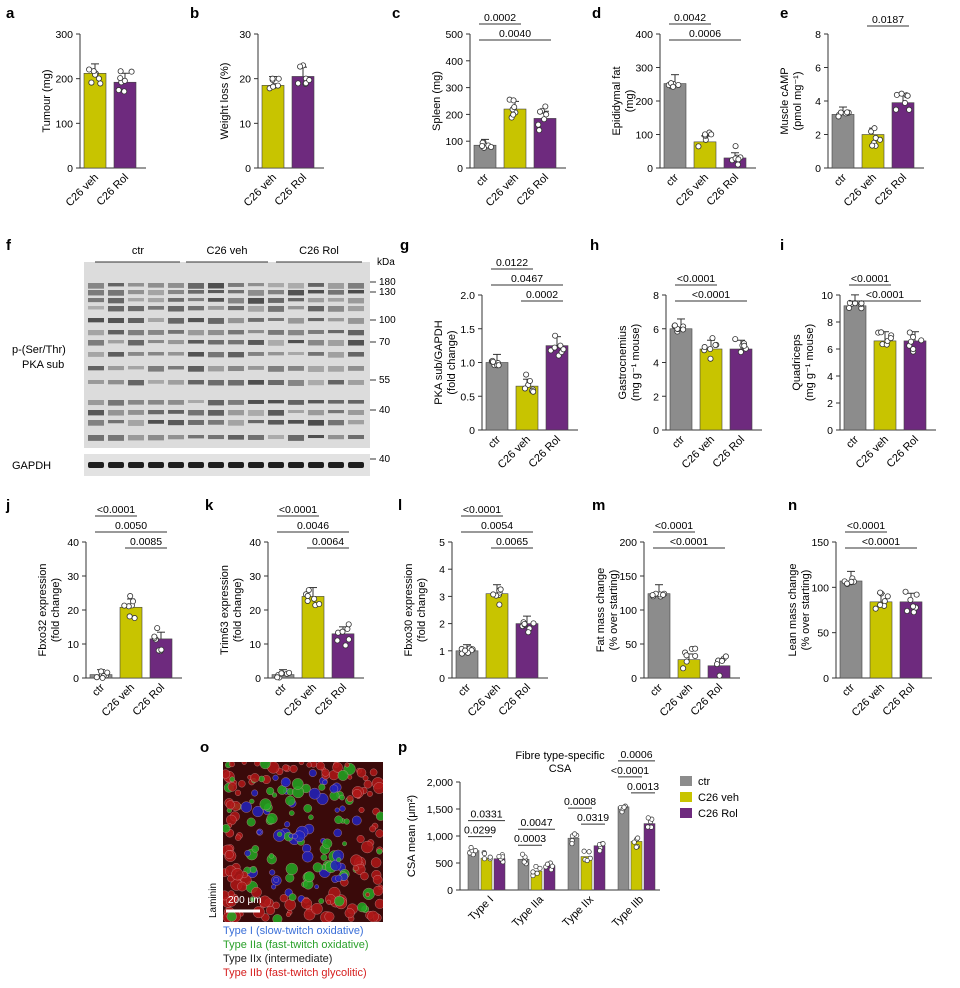  What do you see at coordinates (481, 909) in the screenshot?
I see `x-tick-label: Type I` at bounding box center [481, 909].